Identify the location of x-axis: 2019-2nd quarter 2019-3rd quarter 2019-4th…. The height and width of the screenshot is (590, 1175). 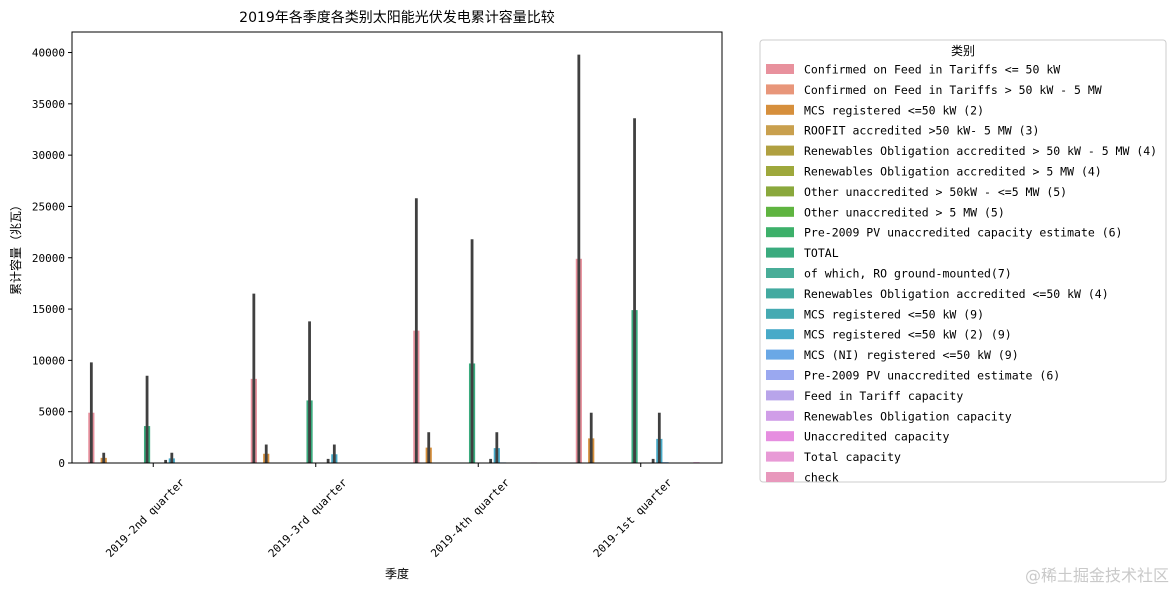
(389, 511).